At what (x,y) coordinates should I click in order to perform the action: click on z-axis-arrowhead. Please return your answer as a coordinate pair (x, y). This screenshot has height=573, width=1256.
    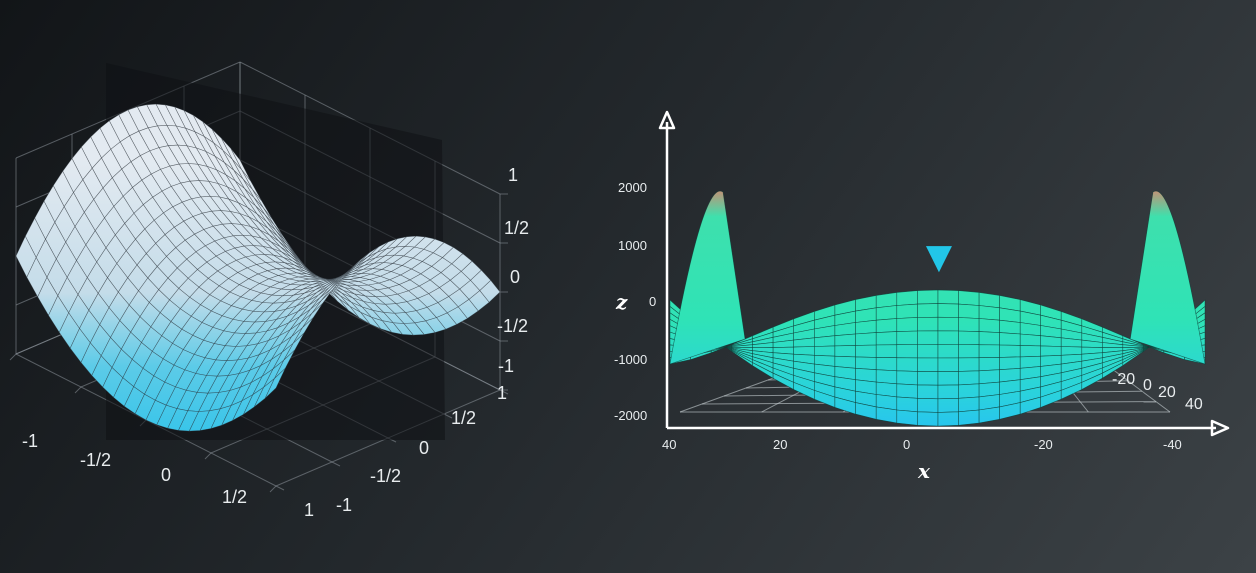
    Looking at the image, I should click on (667, 120).